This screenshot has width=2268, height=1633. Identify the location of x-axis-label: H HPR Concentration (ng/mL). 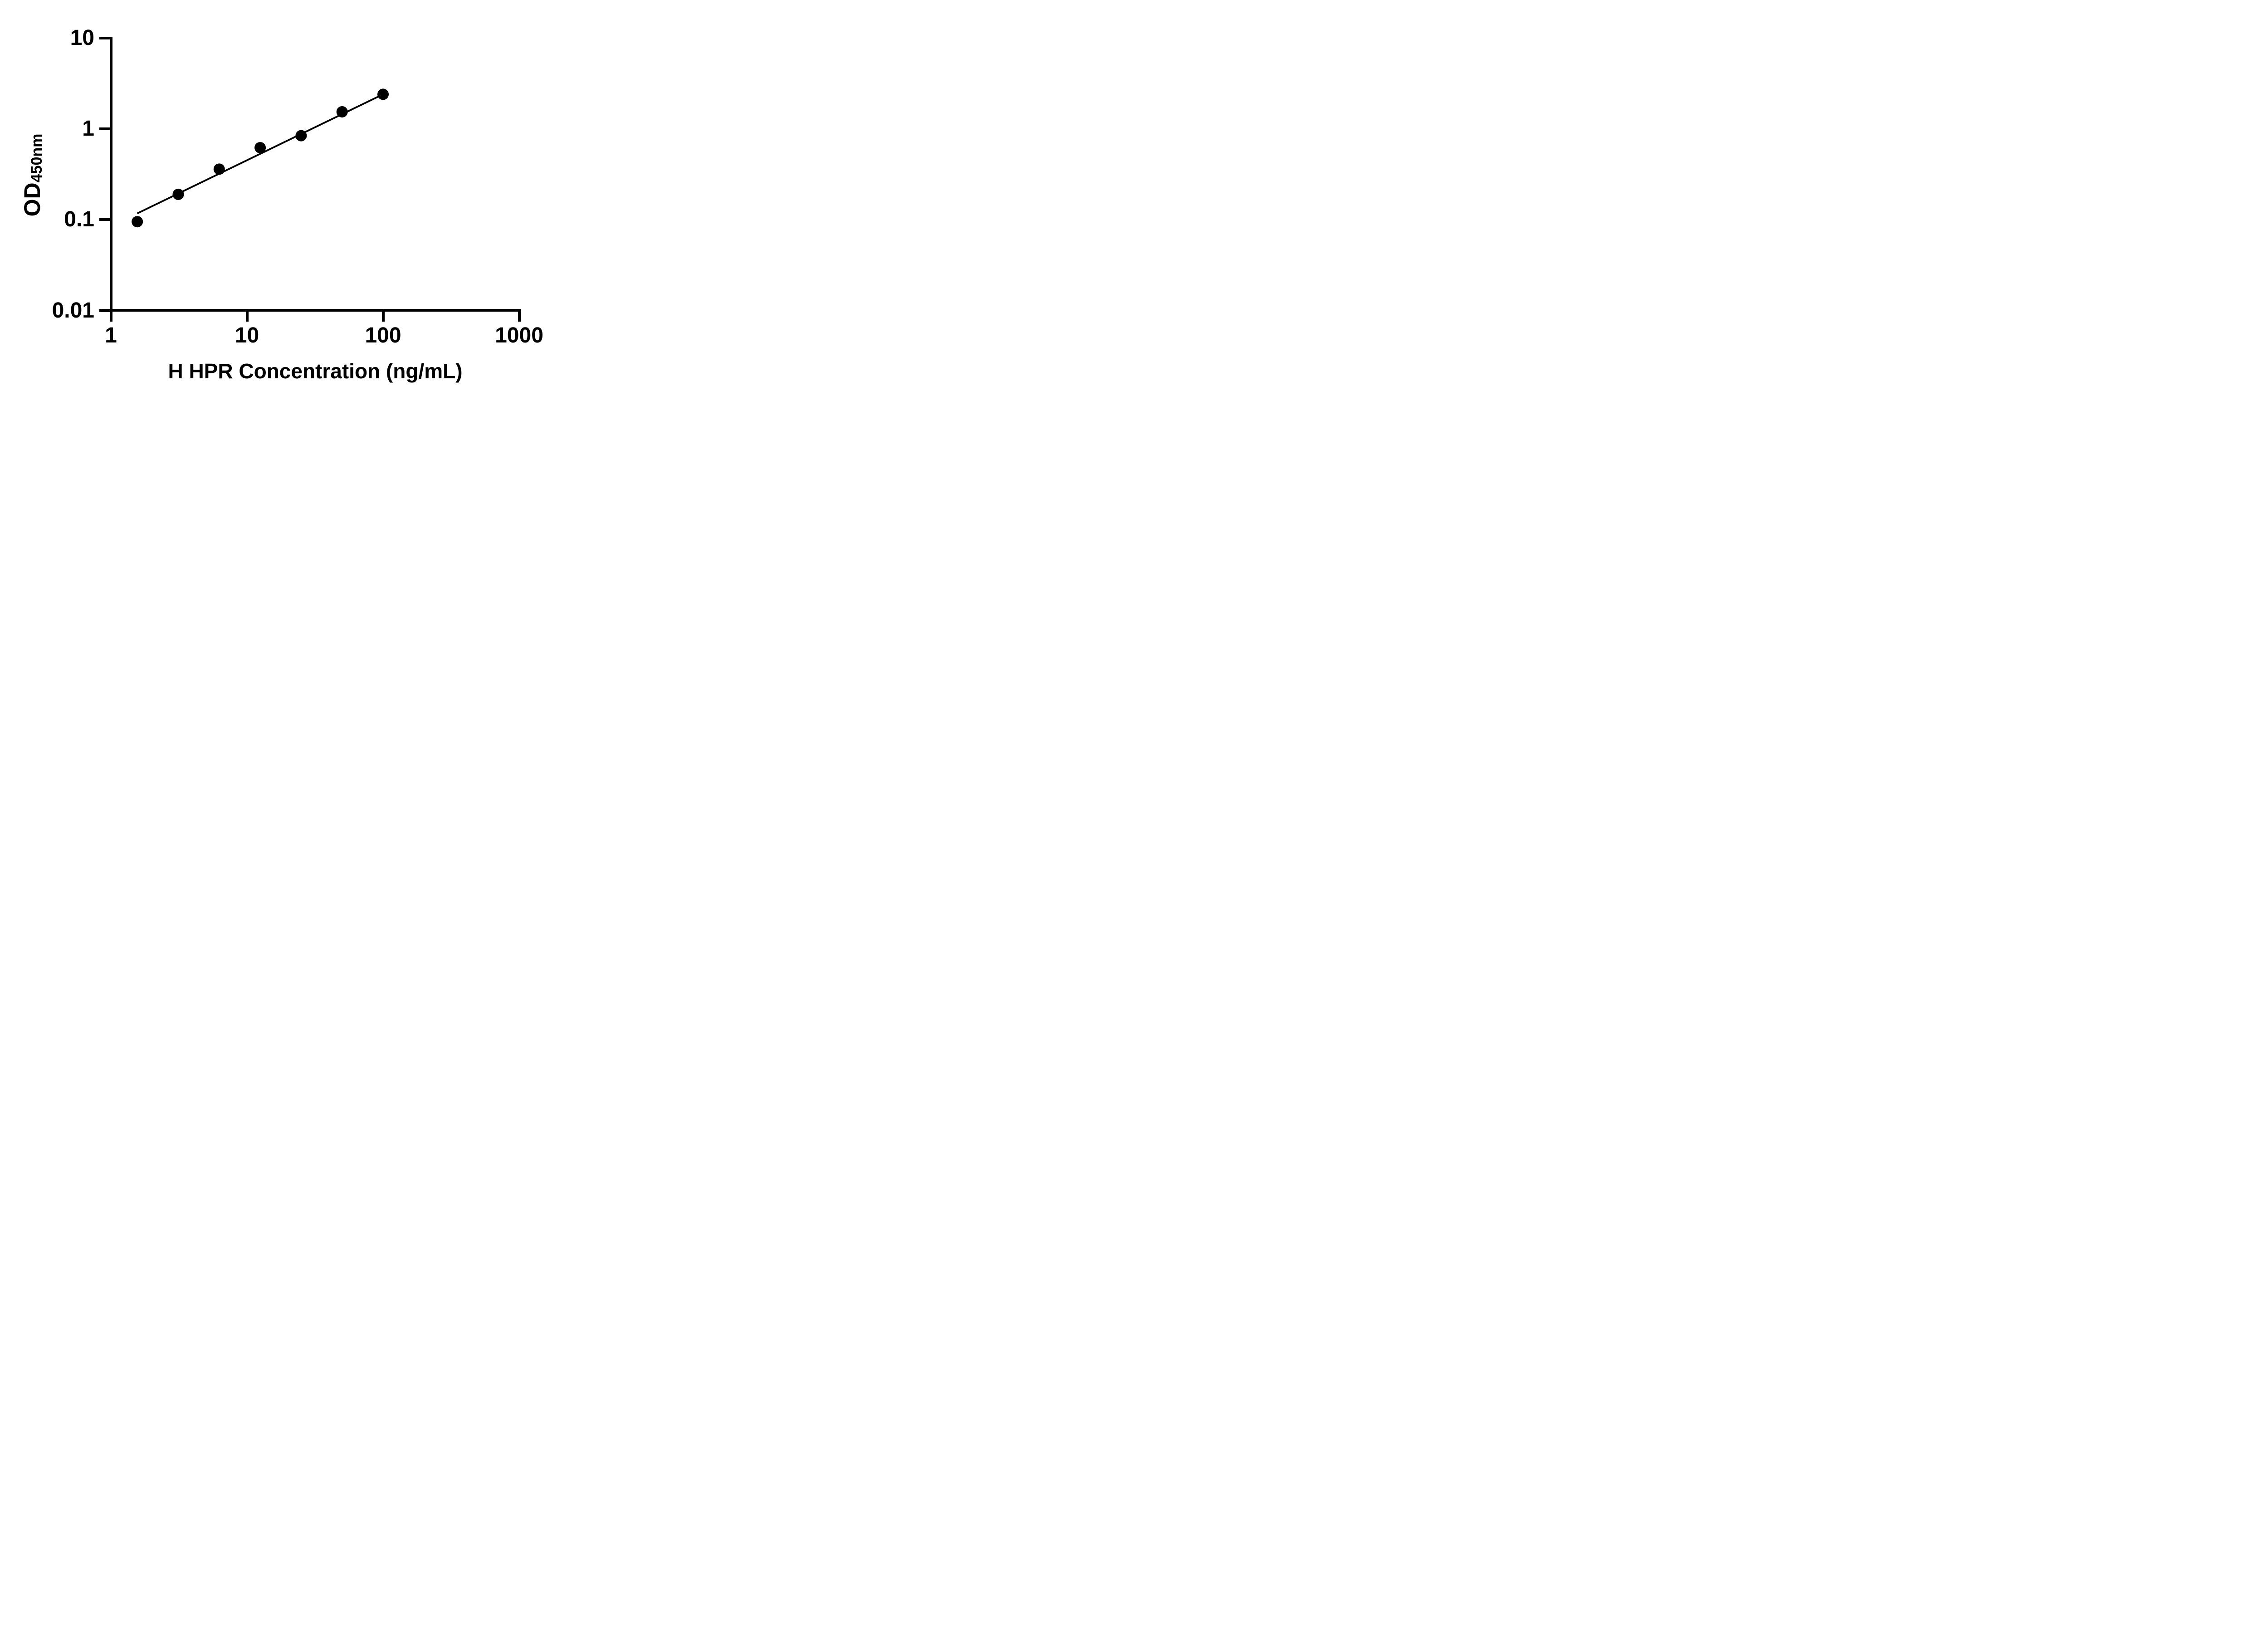
(316, 371).